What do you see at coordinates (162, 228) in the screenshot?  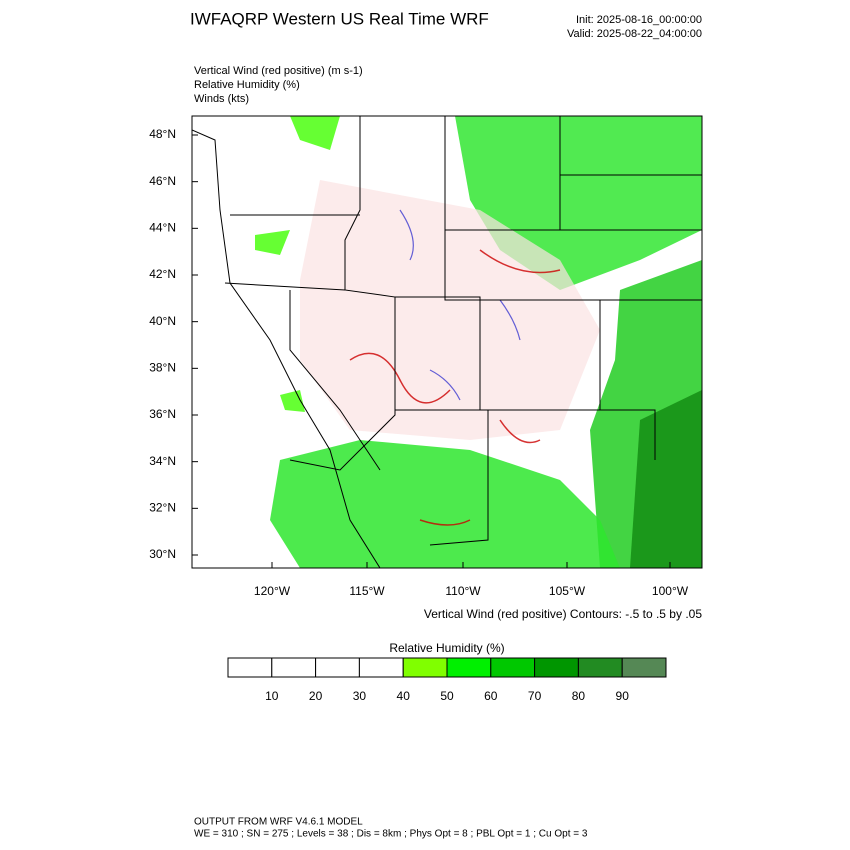 I see `lat-label: 44°N` at bounding box center [162, 228].